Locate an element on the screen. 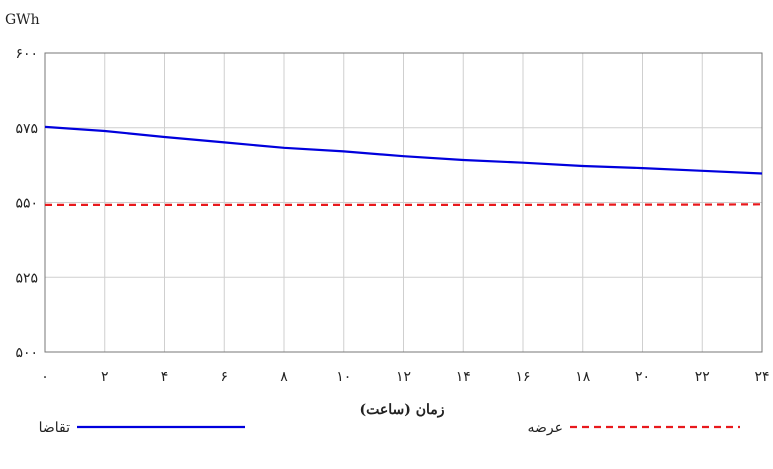  x-tick-label: ۱۶ is located at coordinates (522, 377).